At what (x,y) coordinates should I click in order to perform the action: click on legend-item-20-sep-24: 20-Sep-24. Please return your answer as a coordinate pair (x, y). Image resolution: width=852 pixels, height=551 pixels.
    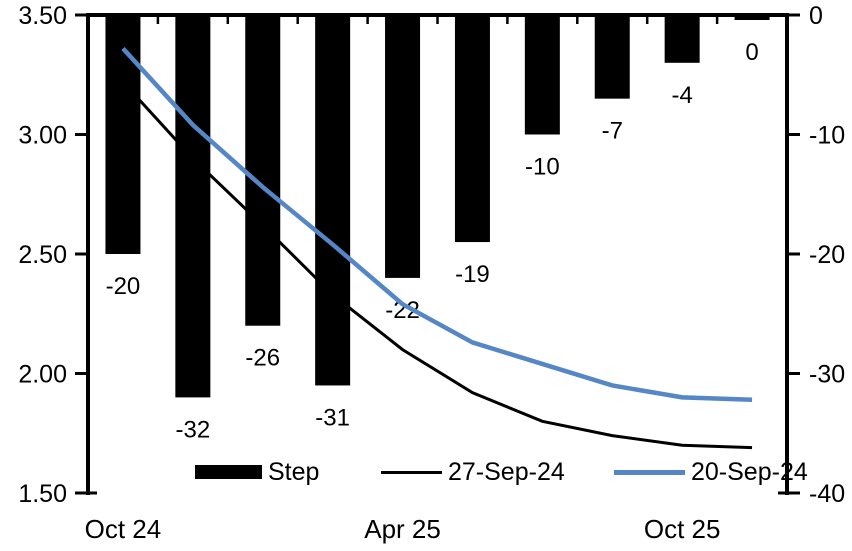
    Looking at the image, I should click on (711, 472).